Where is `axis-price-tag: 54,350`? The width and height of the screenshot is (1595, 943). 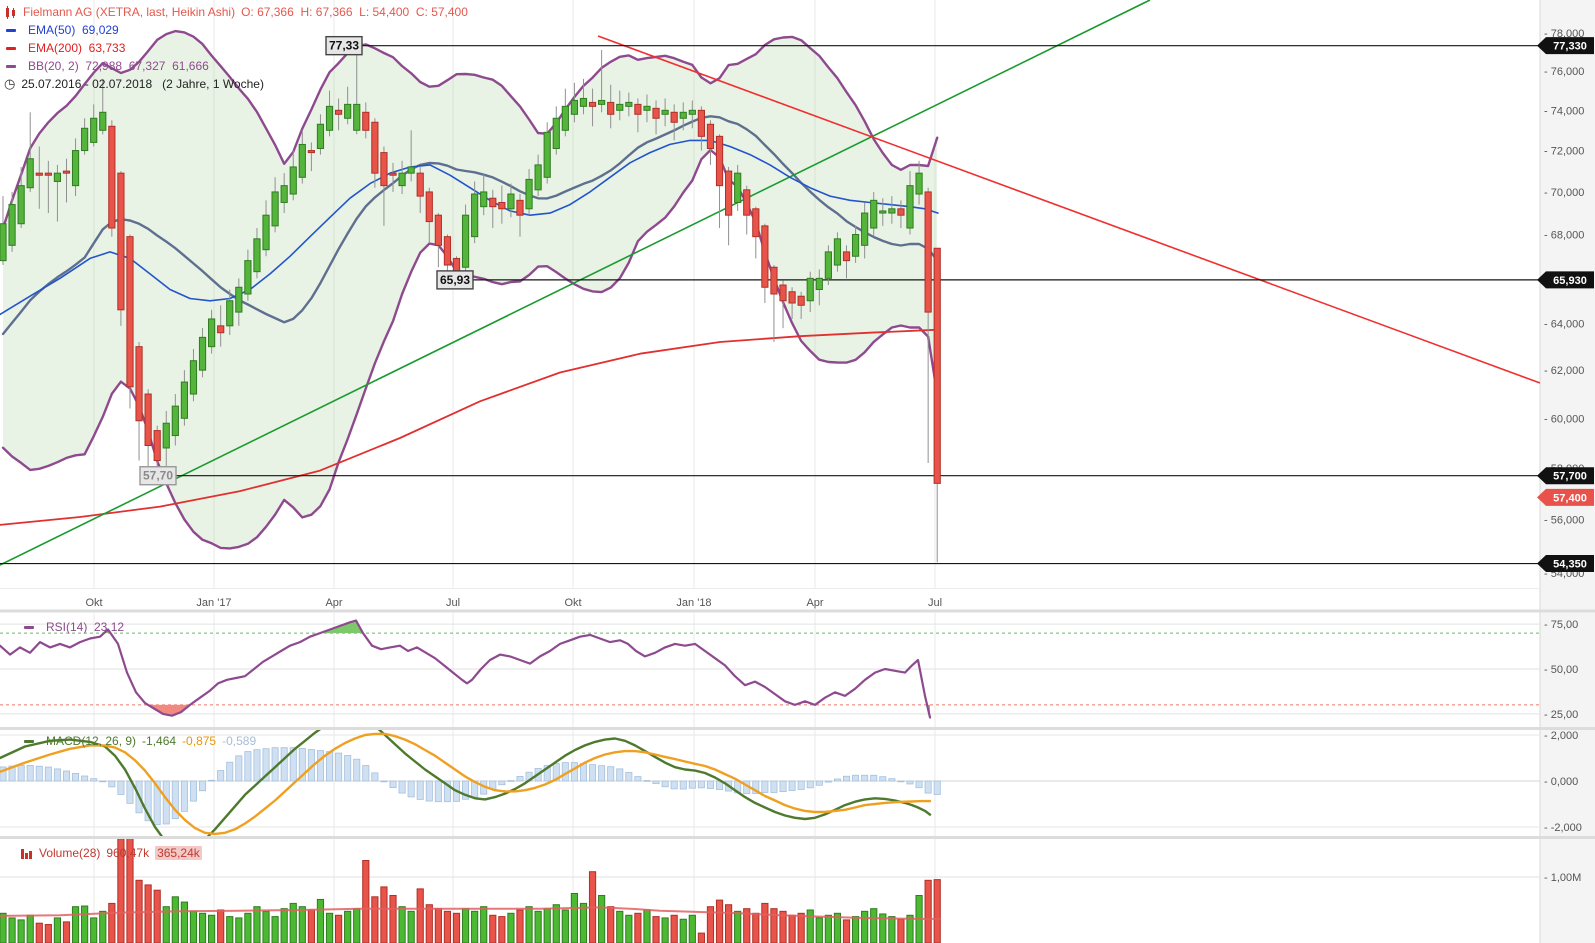 axis-price-tag: 54,350 is located at coordinates (1565, 564).